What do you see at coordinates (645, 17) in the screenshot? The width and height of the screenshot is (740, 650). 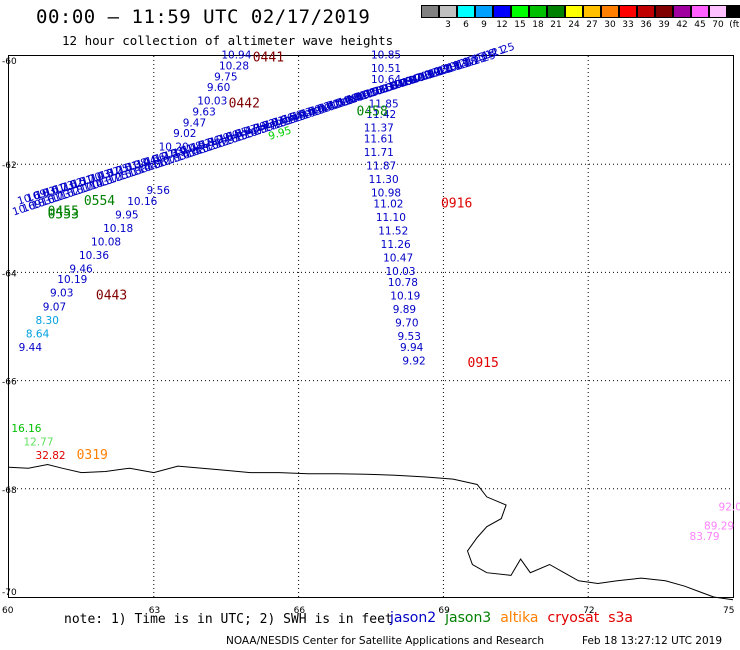 I see `scale-bin: 36` at bounding box center [645, 17].